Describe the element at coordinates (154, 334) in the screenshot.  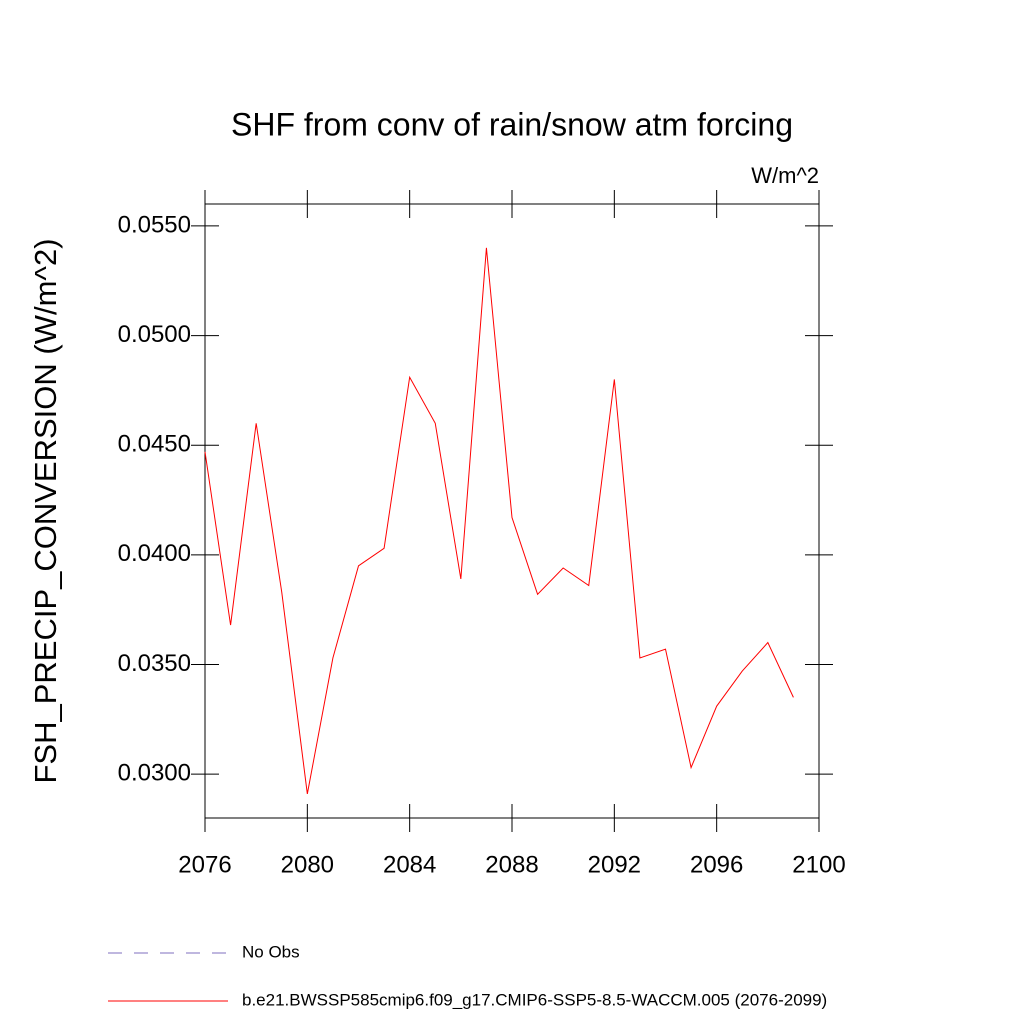
I see `y-tick-label: 0.0500` at that location.